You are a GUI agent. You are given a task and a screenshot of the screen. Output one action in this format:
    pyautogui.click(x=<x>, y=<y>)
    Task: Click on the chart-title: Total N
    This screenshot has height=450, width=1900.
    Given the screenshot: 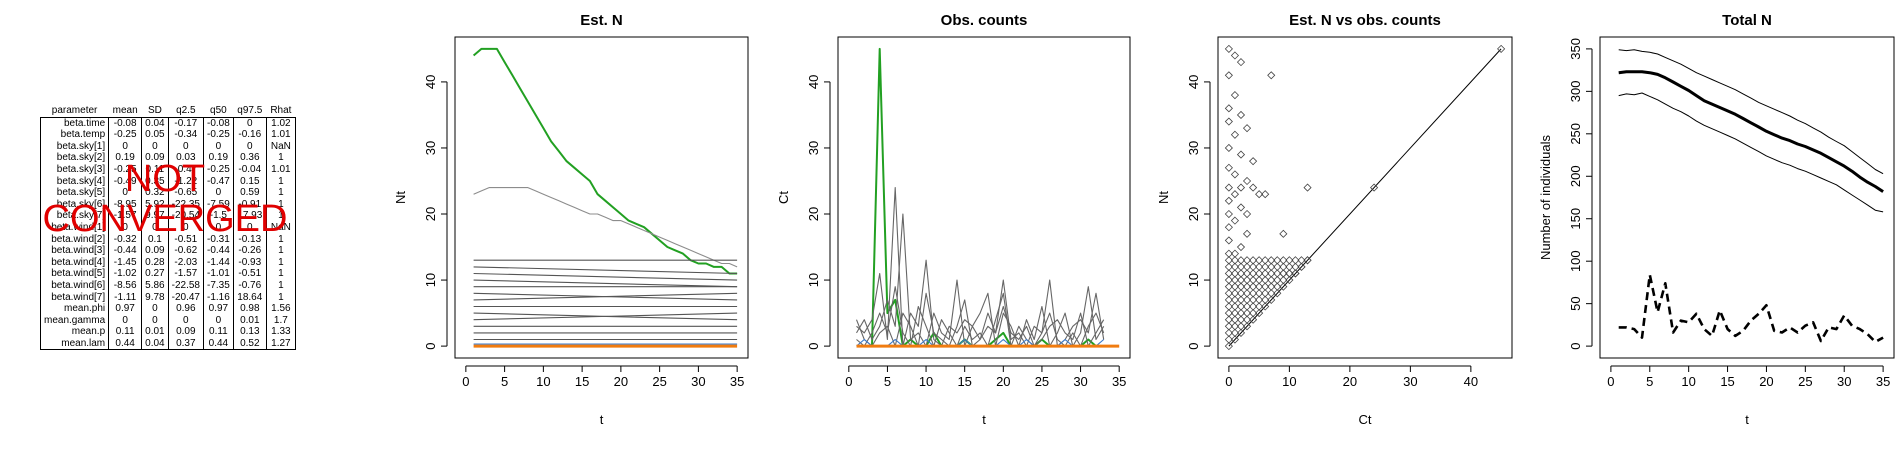 What is the action you would take?
    pyautogui.click(x=1747, y=20)
    